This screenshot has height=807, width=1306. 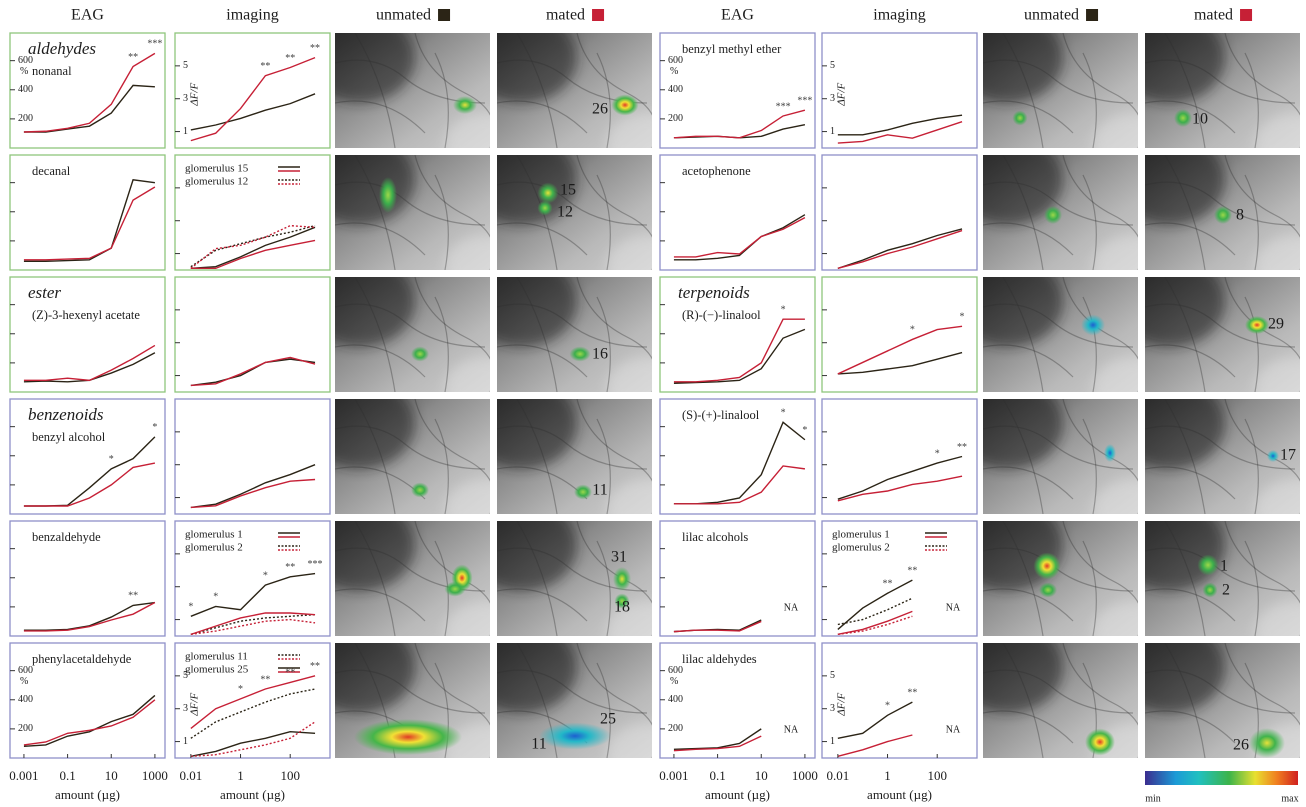 What do you see at coordinates (899, 90) in the screenshot?
I see `plot-panel: 1 3 5 ΔF/F` at bounding box center [899, 90].